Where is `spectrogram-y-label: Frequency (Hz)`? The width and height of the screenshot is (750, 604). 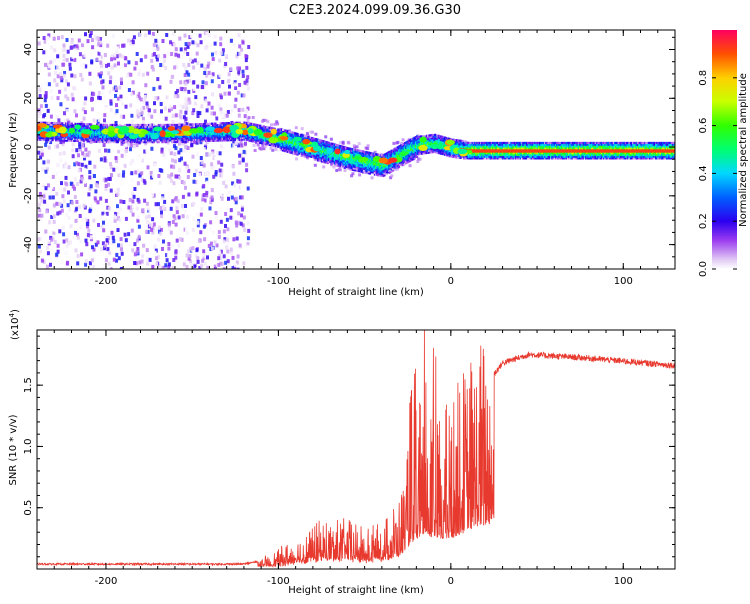
spectrogram-y-label: Frequency (Hz) is located at coordinates (13, 150).